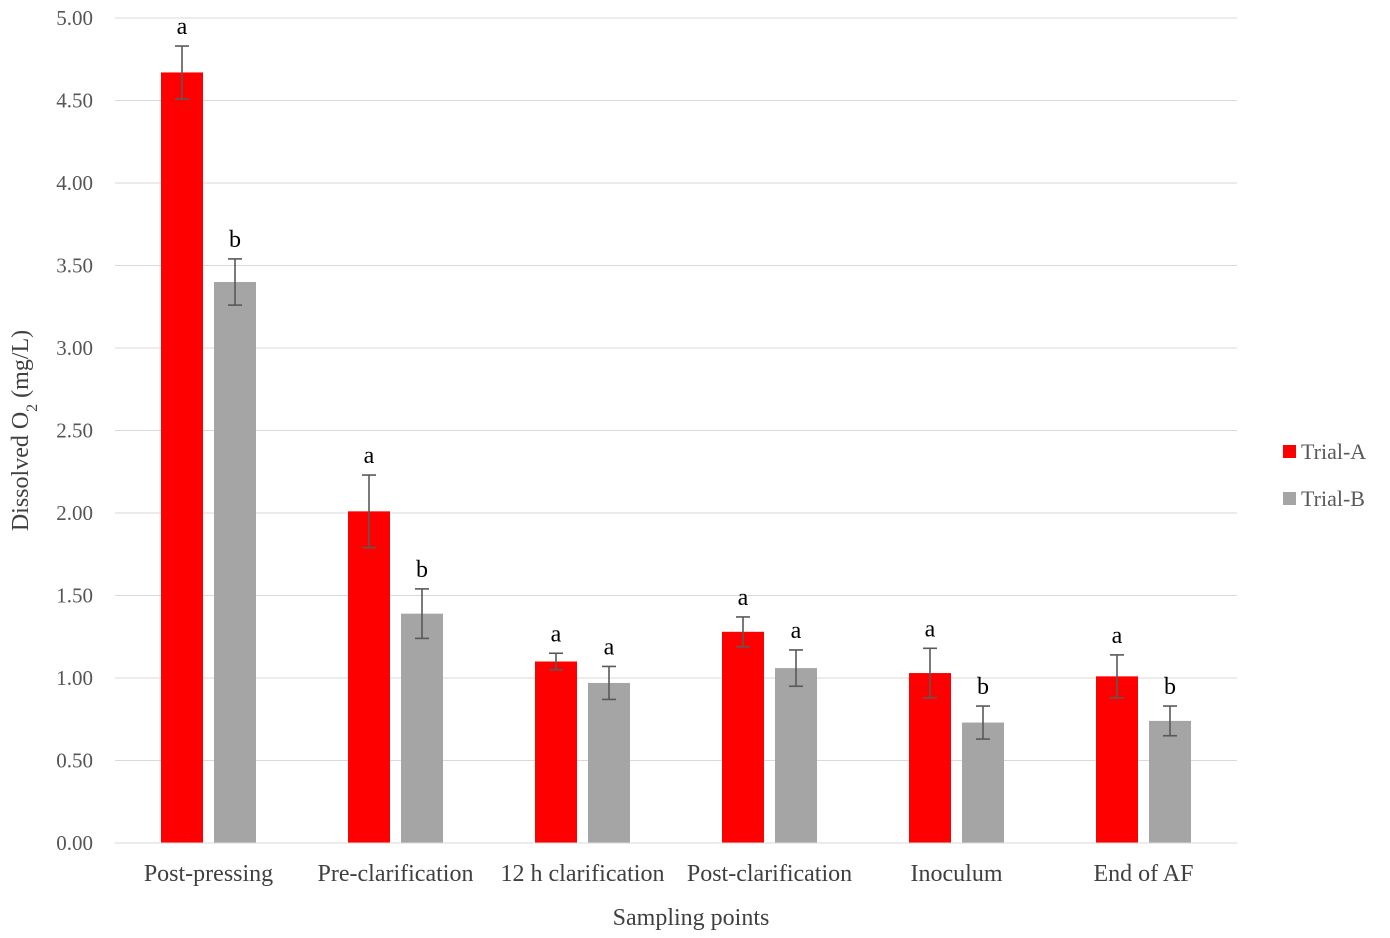 The image size is (1390, 938). I want to click on legend-swatch-trial-a, so click(1289, 451).